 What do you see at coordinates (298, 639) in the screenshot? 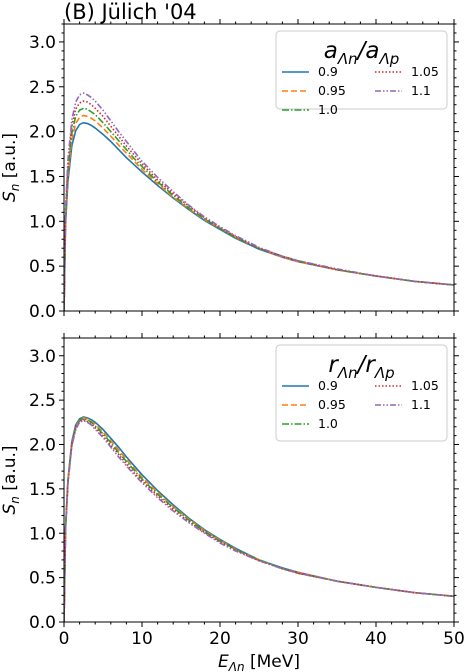
I see `x-tick-label: 30` at bounding box center [298, 639].